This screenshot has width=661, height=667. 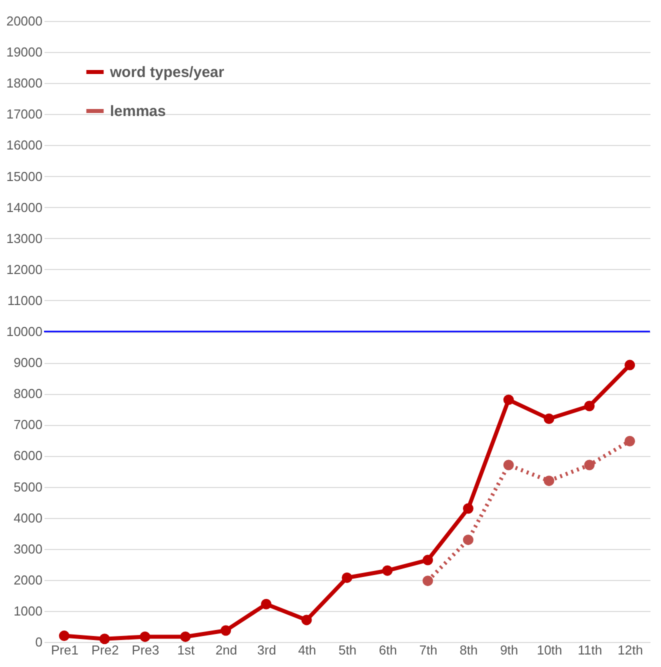 I want to click on x-tick-label: 3rd, so click(x=266, y=650).